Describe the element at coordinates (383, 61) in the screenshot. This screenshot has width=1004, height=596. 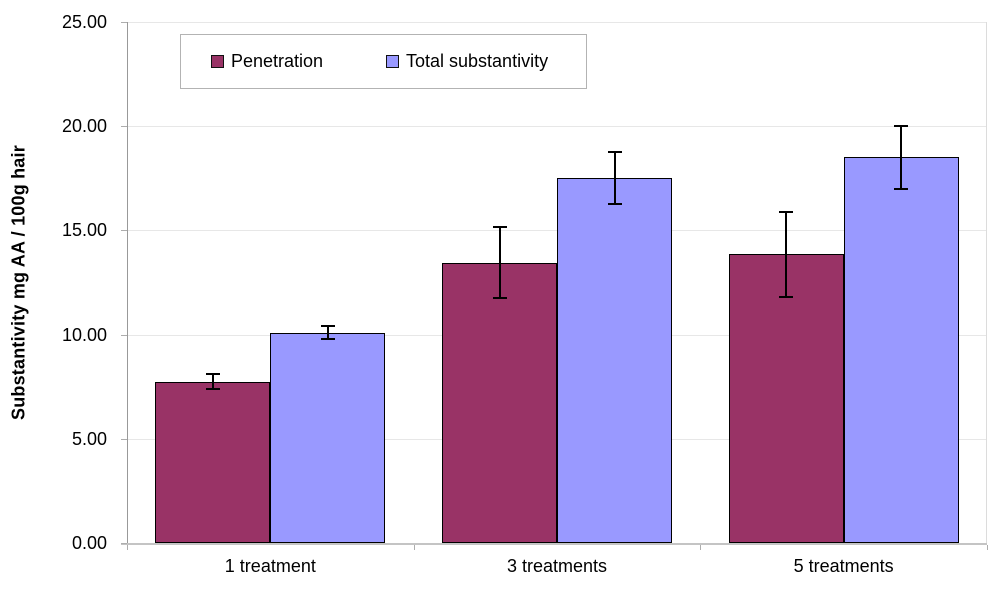
I see `legend: Penetration Total substantivity` at that location.